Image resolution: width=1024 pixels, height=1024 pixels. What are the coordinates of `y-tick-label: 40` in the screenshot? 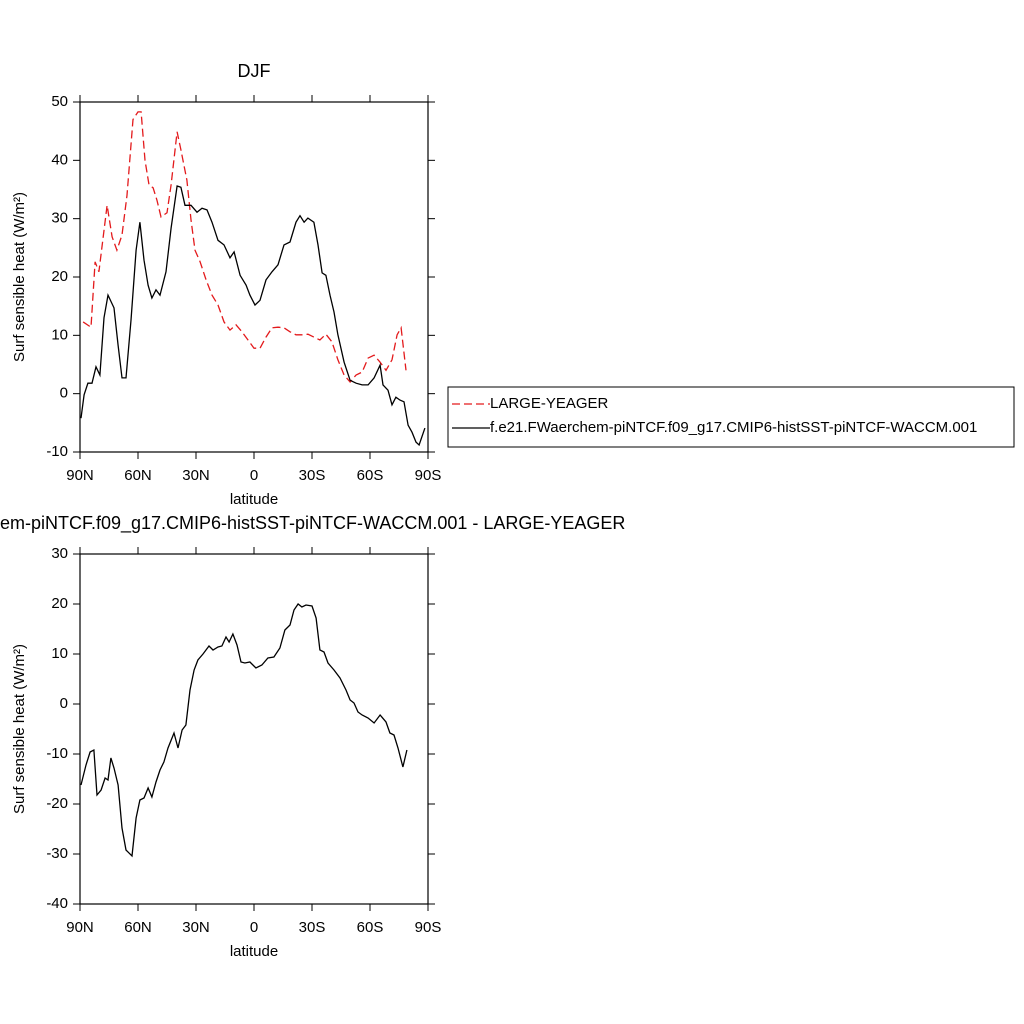 It's located at (59, 159).